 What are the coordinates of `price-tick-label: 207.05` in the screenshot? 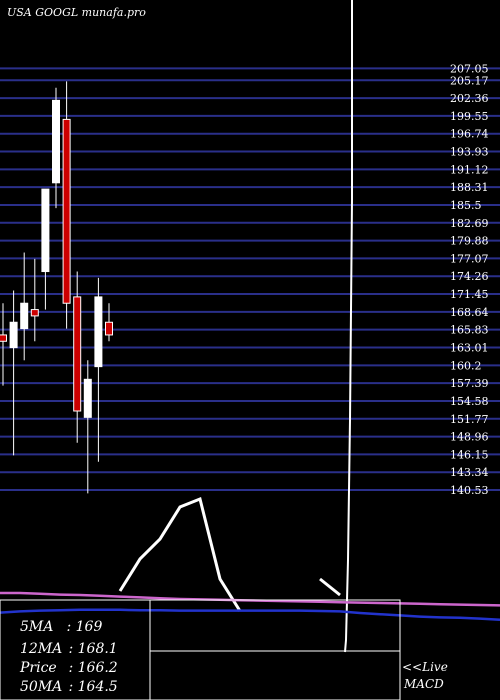 It's located at (469, 68).